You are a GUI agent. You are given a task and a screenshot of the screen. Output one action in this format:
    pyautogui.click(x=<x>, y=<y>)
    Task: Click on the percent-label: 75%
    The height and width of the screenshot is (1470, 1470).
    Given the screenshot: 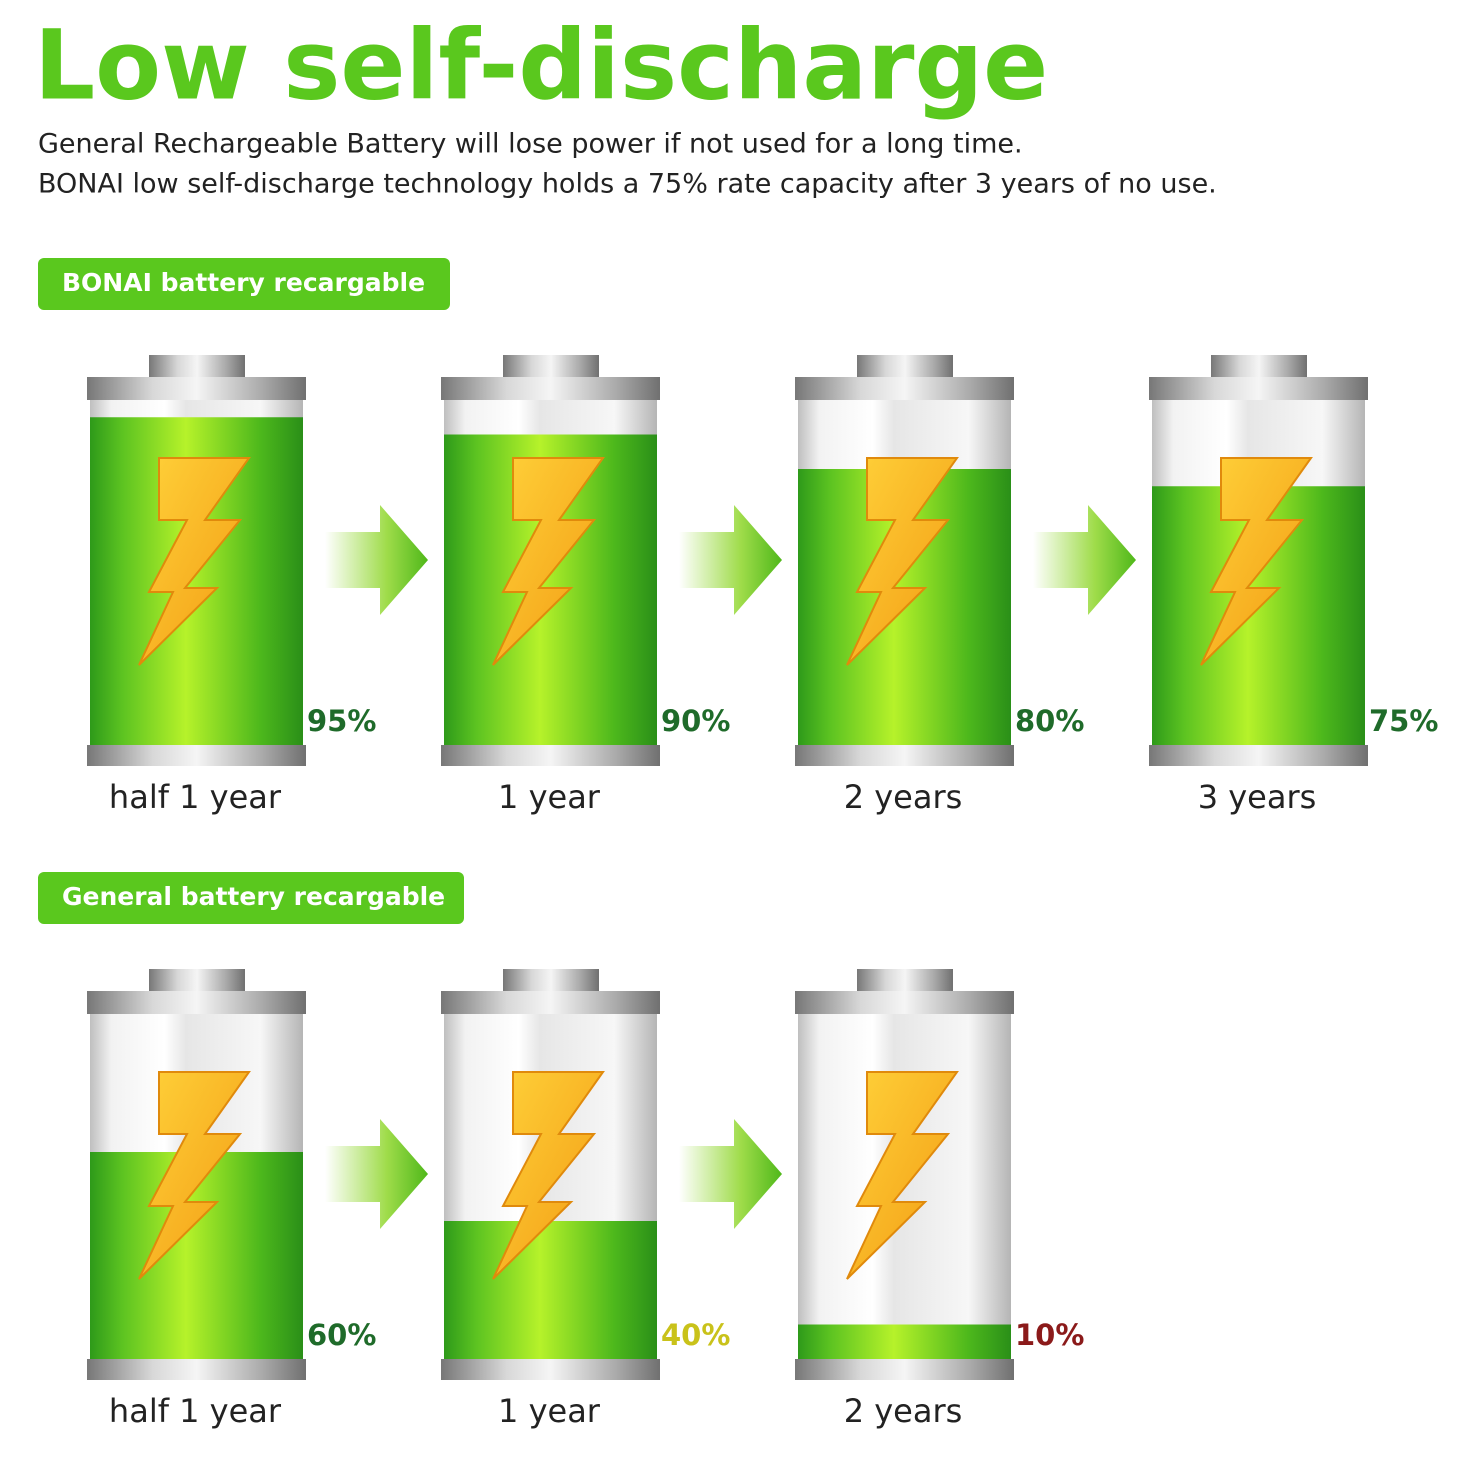 What is the action you would take?
    pyautogui.click(x=1403, y=721)
    